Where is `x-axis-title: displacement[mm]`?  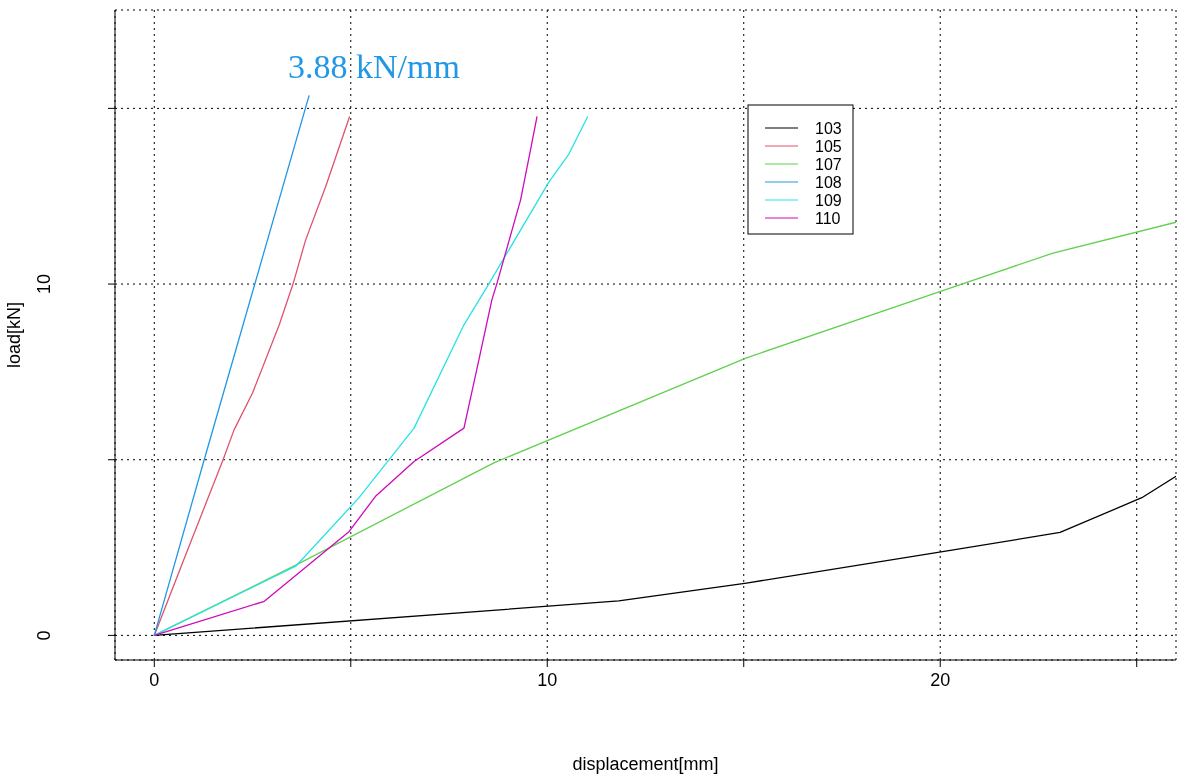
x-axis-title: displacement[mm] is located at coordinates (645, 764).